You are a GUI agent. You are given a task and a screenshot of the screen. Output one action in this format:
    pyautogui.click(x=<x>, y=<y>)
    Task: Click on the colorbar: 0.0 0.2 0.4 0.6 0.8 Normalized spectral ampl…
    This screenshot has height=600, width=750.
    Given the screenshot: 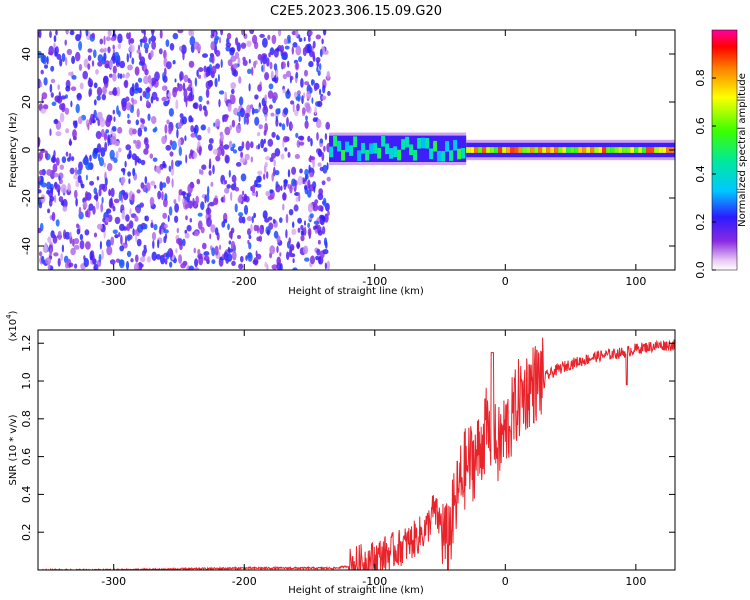 What is the action you would take?
    pyautogui.click(x=721, y=154)
    